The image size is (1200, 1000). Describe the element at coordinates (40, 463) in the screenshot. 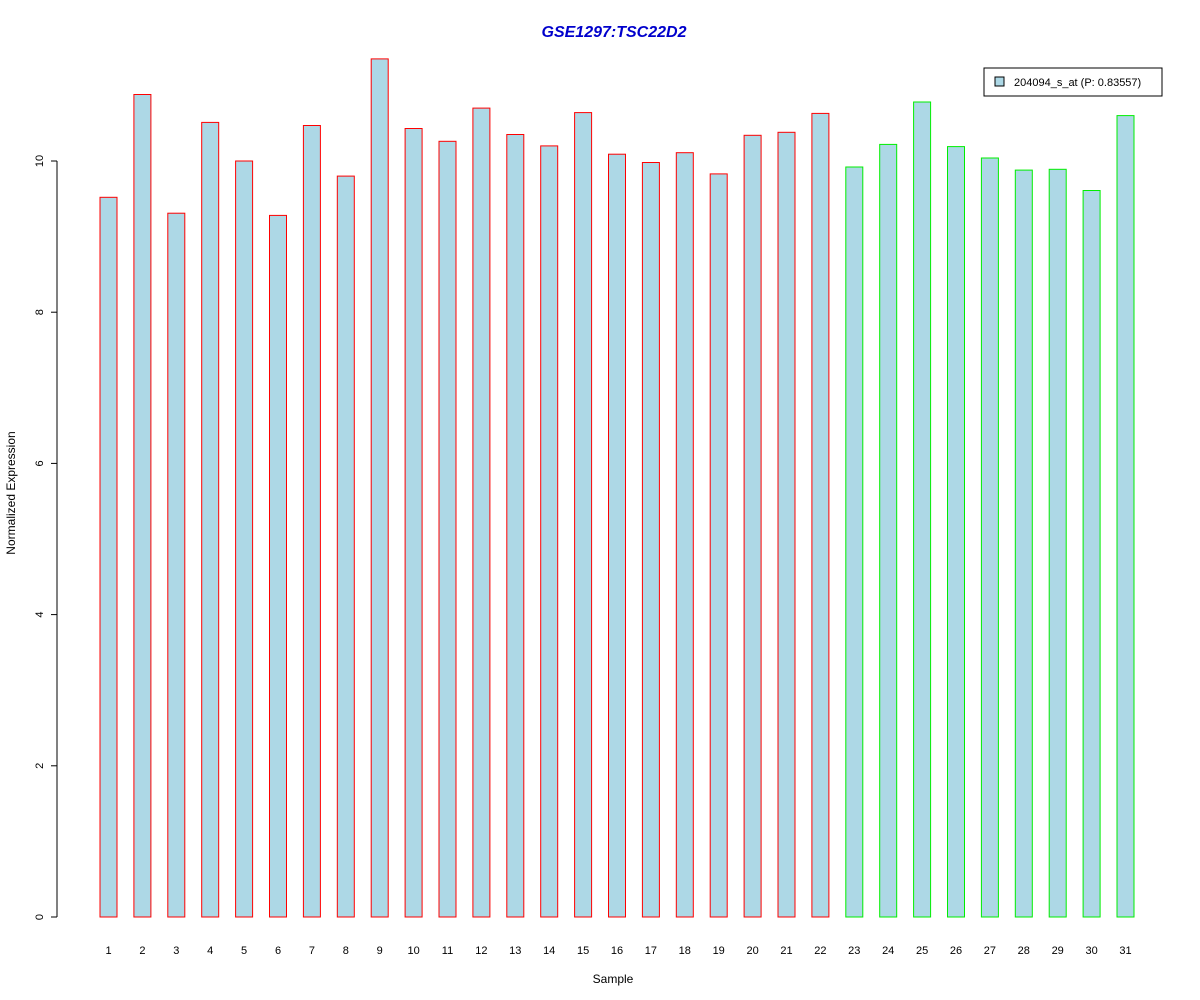

I see `y-tick-label: 6` at that location.